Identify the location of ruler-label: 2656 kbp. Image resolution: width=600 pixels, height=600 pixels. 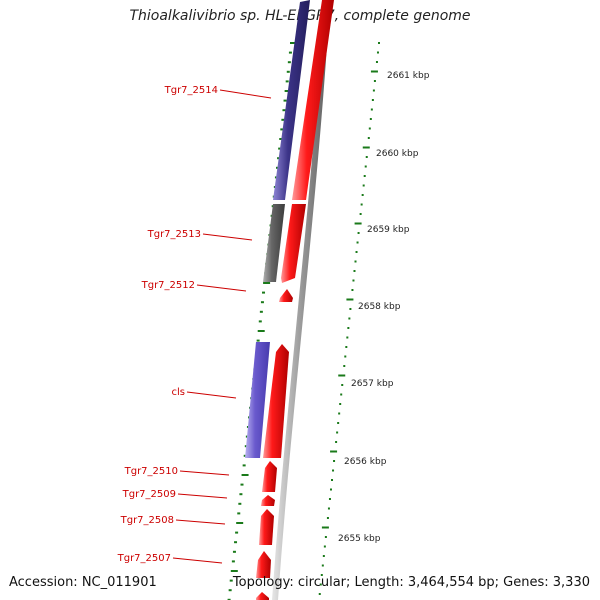
(365, 462).